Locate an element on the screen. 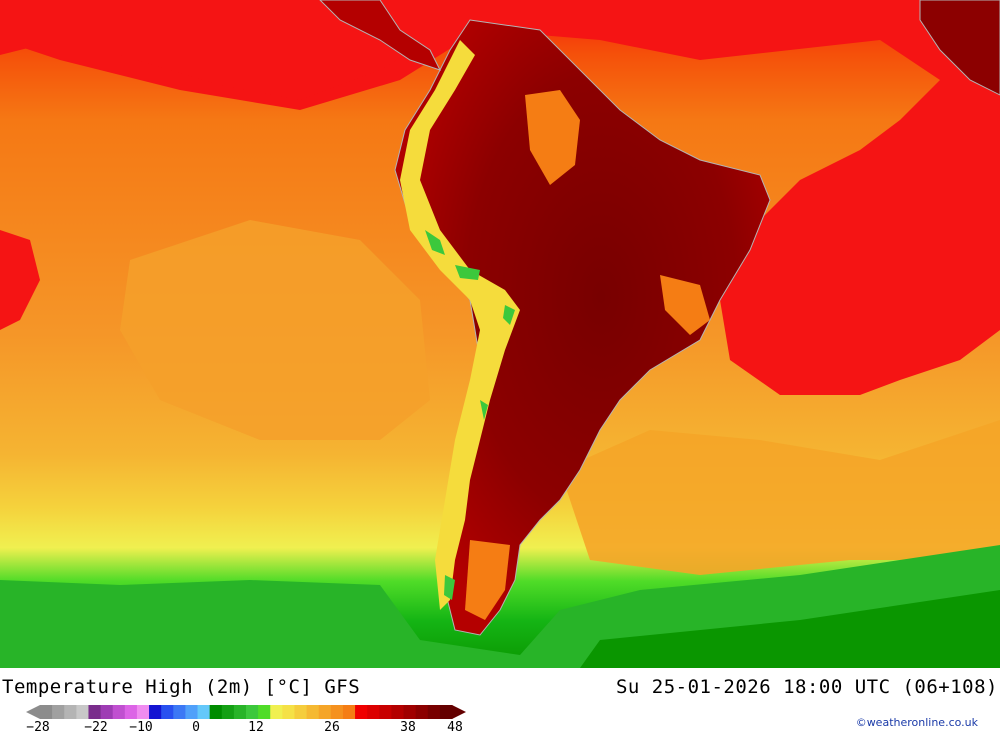 The height and width of the screenshot is (735, 1000). legend-tick: 0 is located at coordinates (196, 727).